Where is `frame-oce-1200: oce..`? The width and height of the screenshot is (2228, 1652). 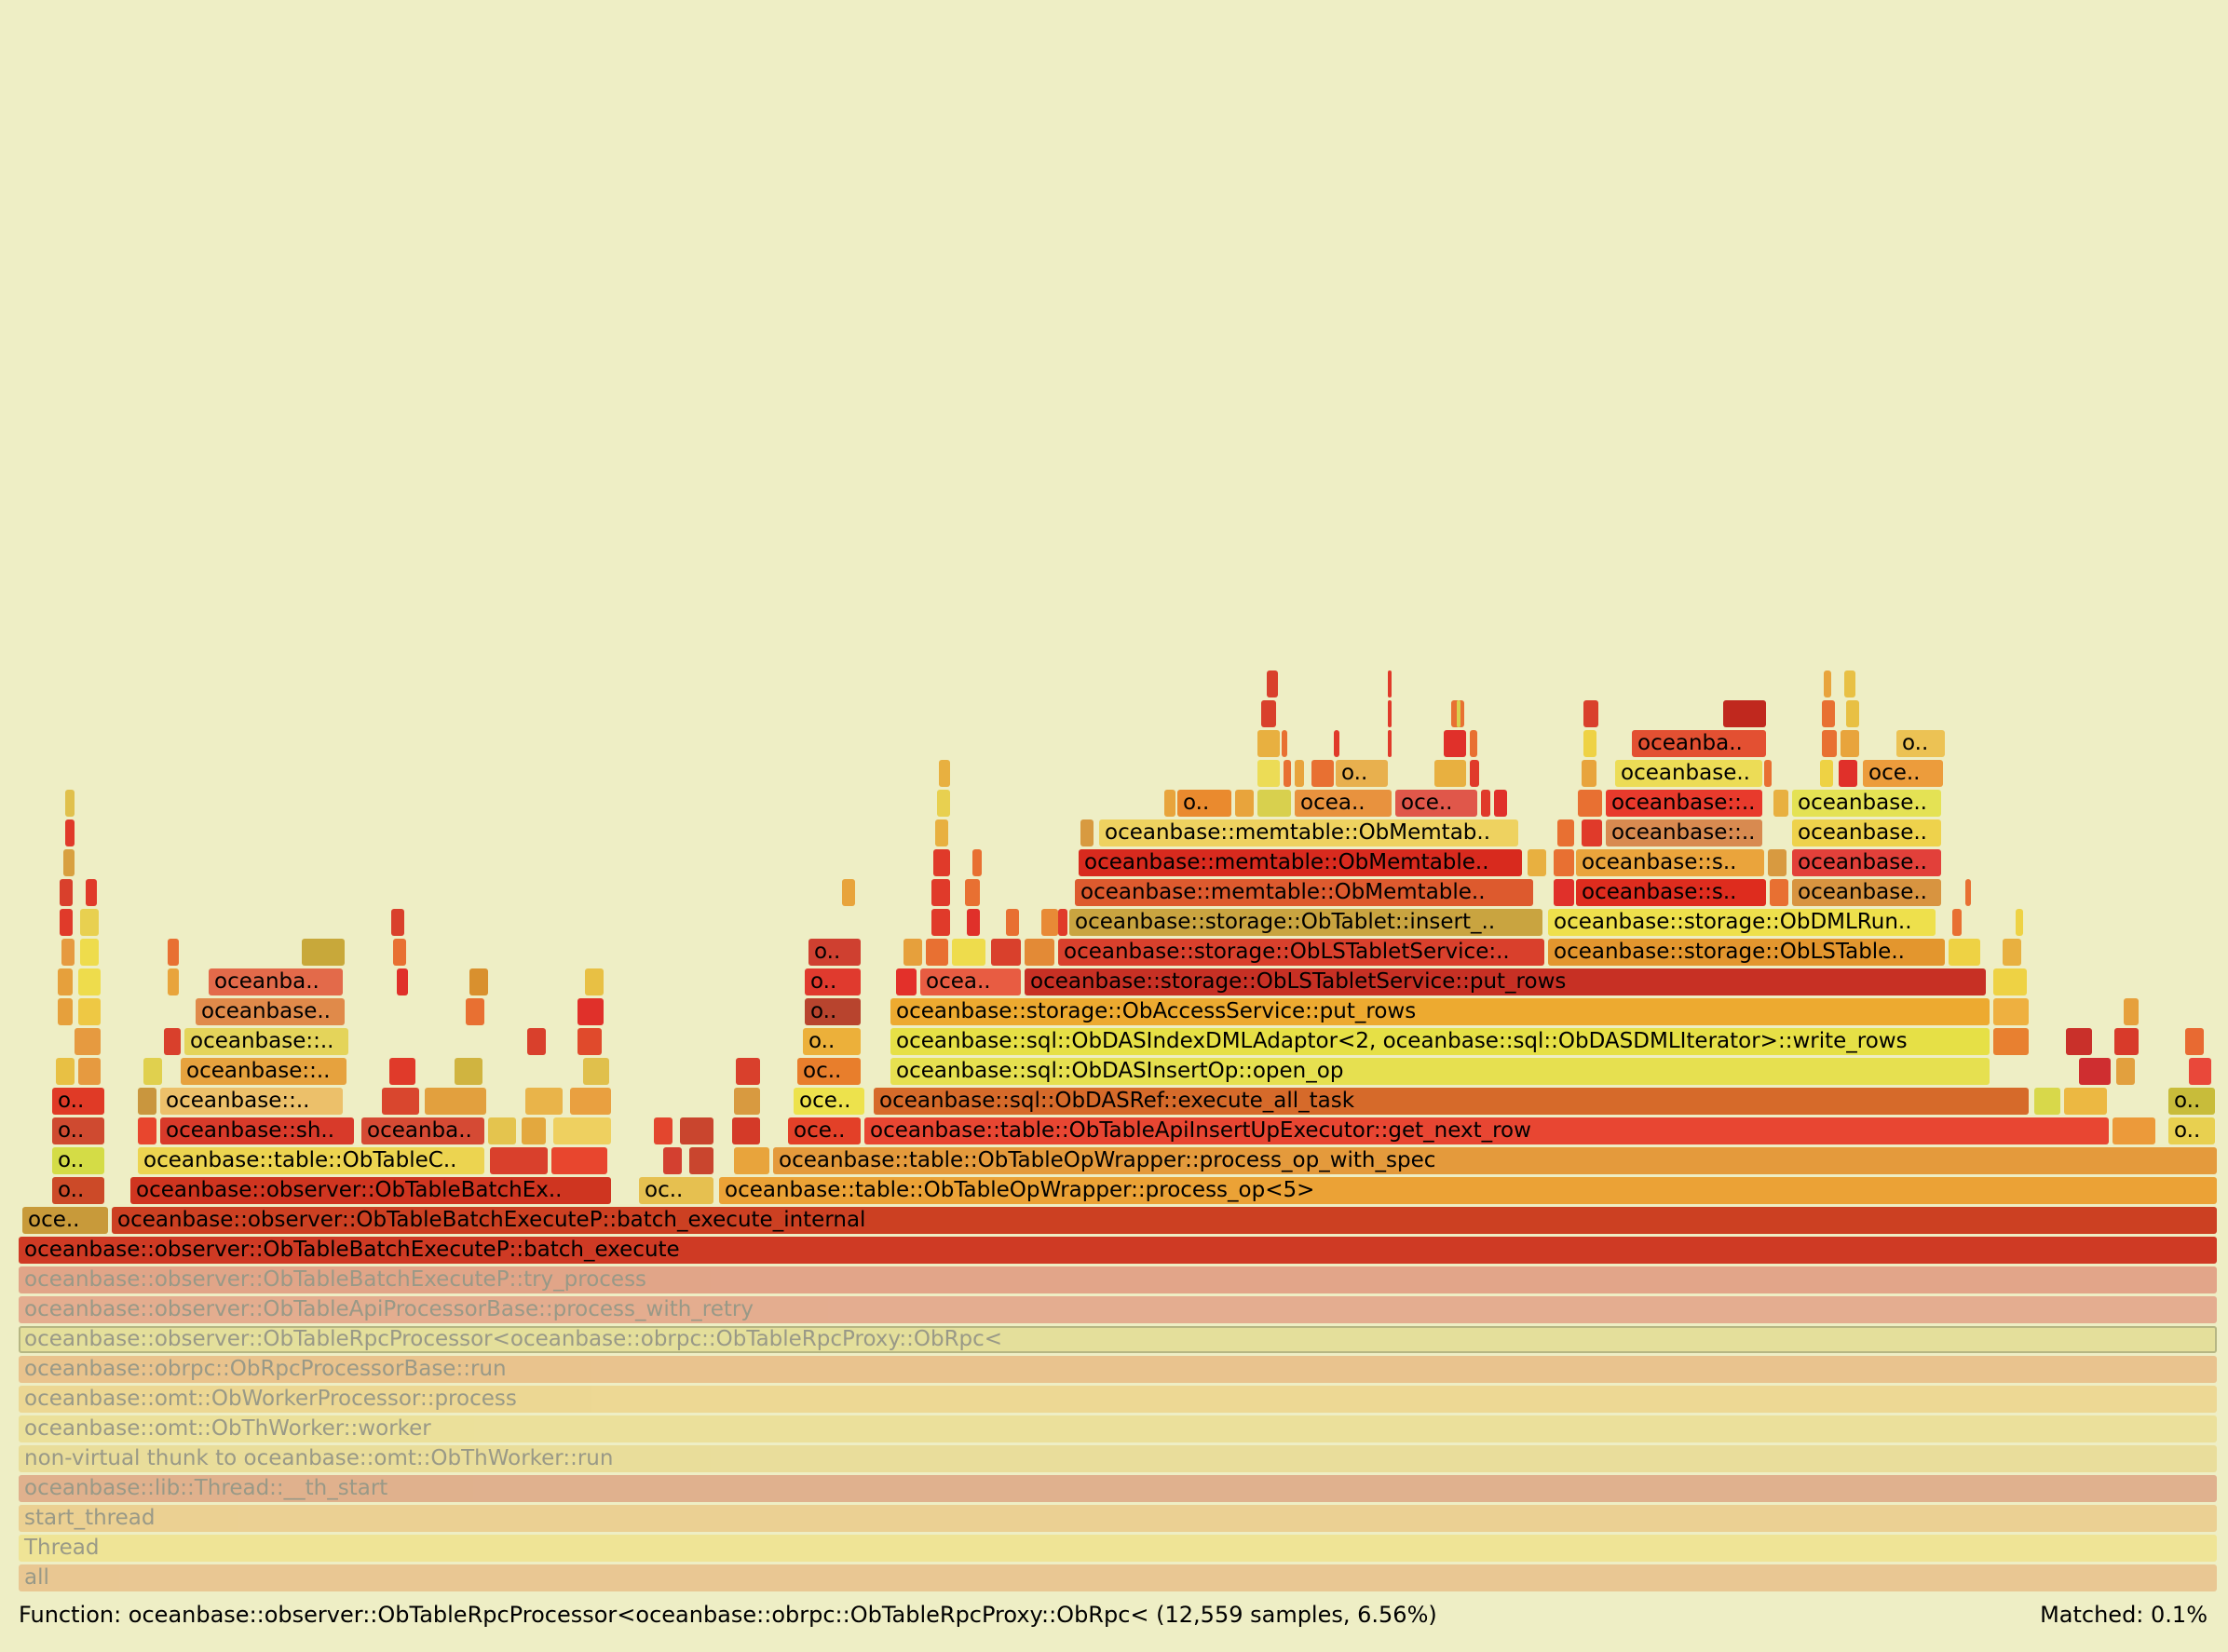 frame-oce-1200: oce.. is located at coordinates (825, 1130).